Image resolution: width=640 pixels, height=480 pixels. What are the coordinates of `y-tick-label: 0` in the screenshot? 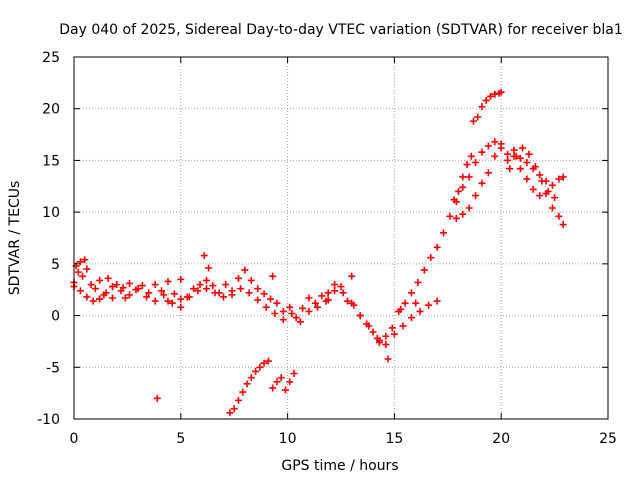 It's located at (55, 317).